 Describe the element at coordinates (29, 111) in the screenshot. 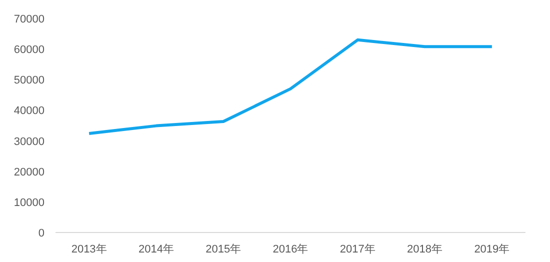

I see `y-tick-label: 40000` at that location.